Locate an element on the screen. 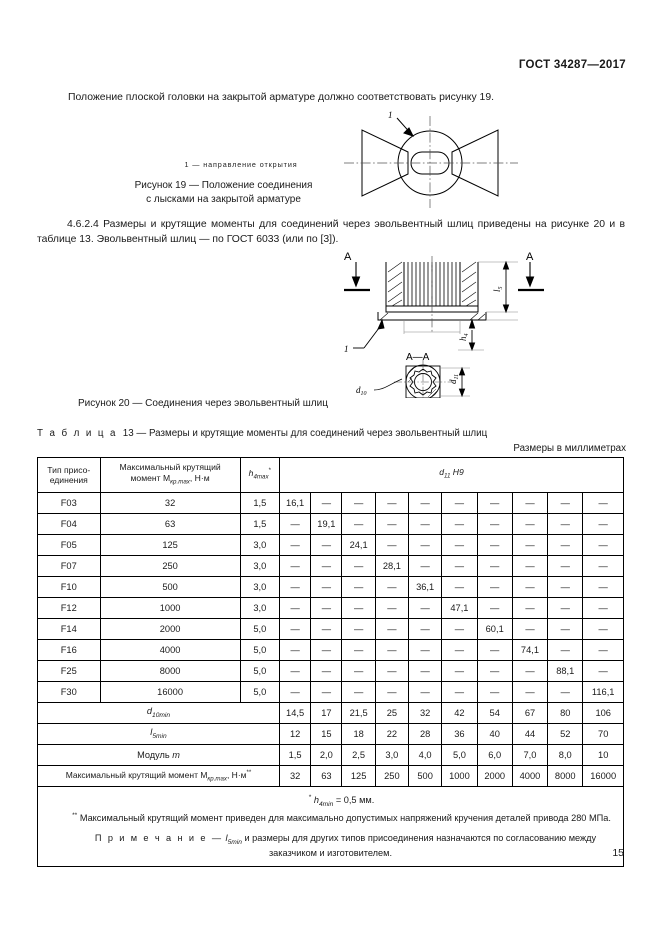  cell-h4max: 1,5 is located at coordinates (259, 524).